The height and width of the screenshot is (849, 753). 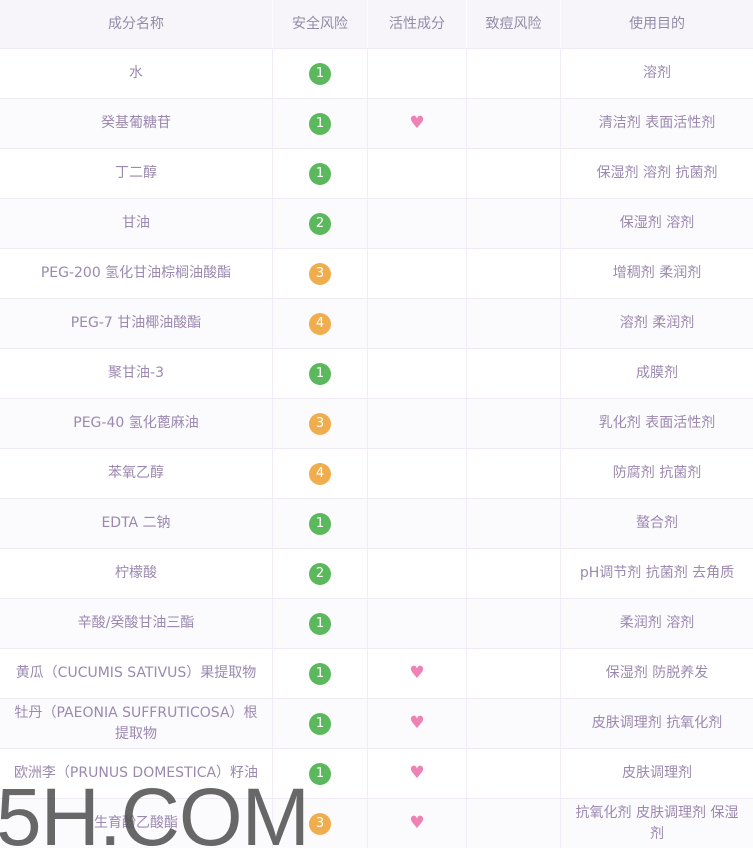 I want to click on usage-purpose: 保湿剂 溶剂 抗菌剂, so click(x=657, y=173).